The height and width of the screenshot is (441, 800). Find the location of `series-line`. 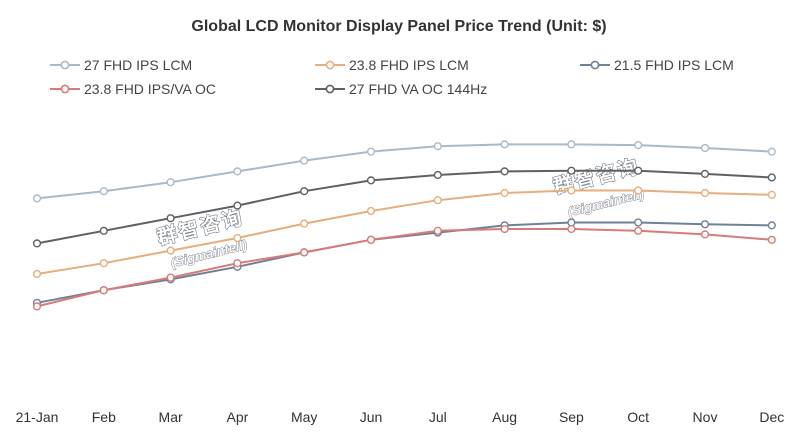

series-line is located at coordinates (404, 171).